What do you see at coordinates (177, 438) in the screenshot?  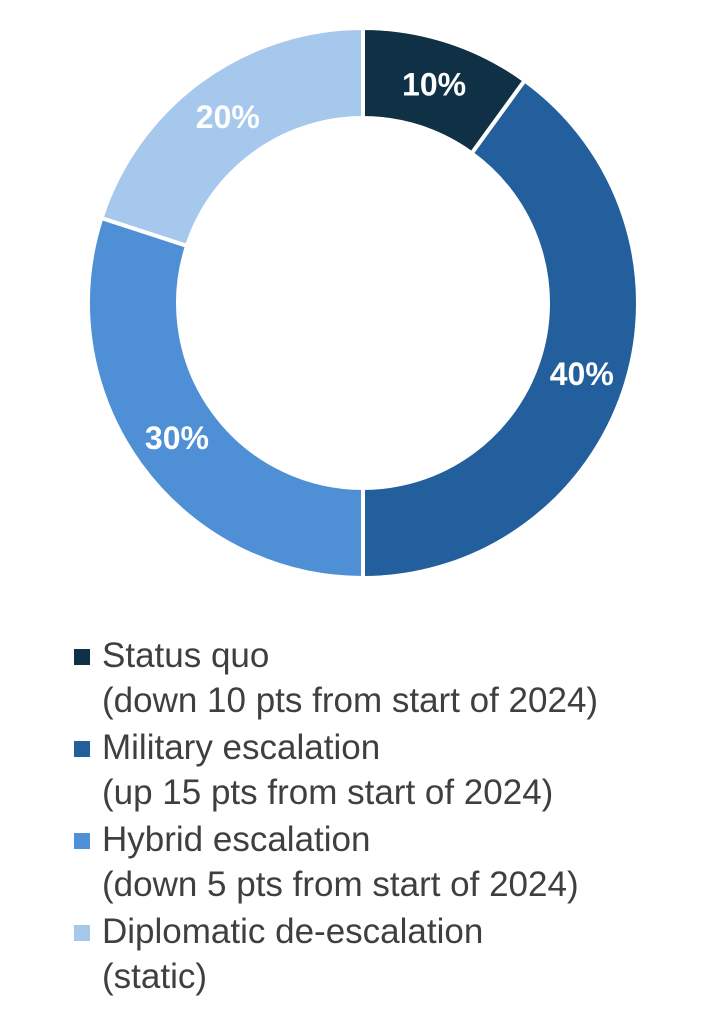 I see `slice-value-label-3: 30%` at bounding box center [177, 438].